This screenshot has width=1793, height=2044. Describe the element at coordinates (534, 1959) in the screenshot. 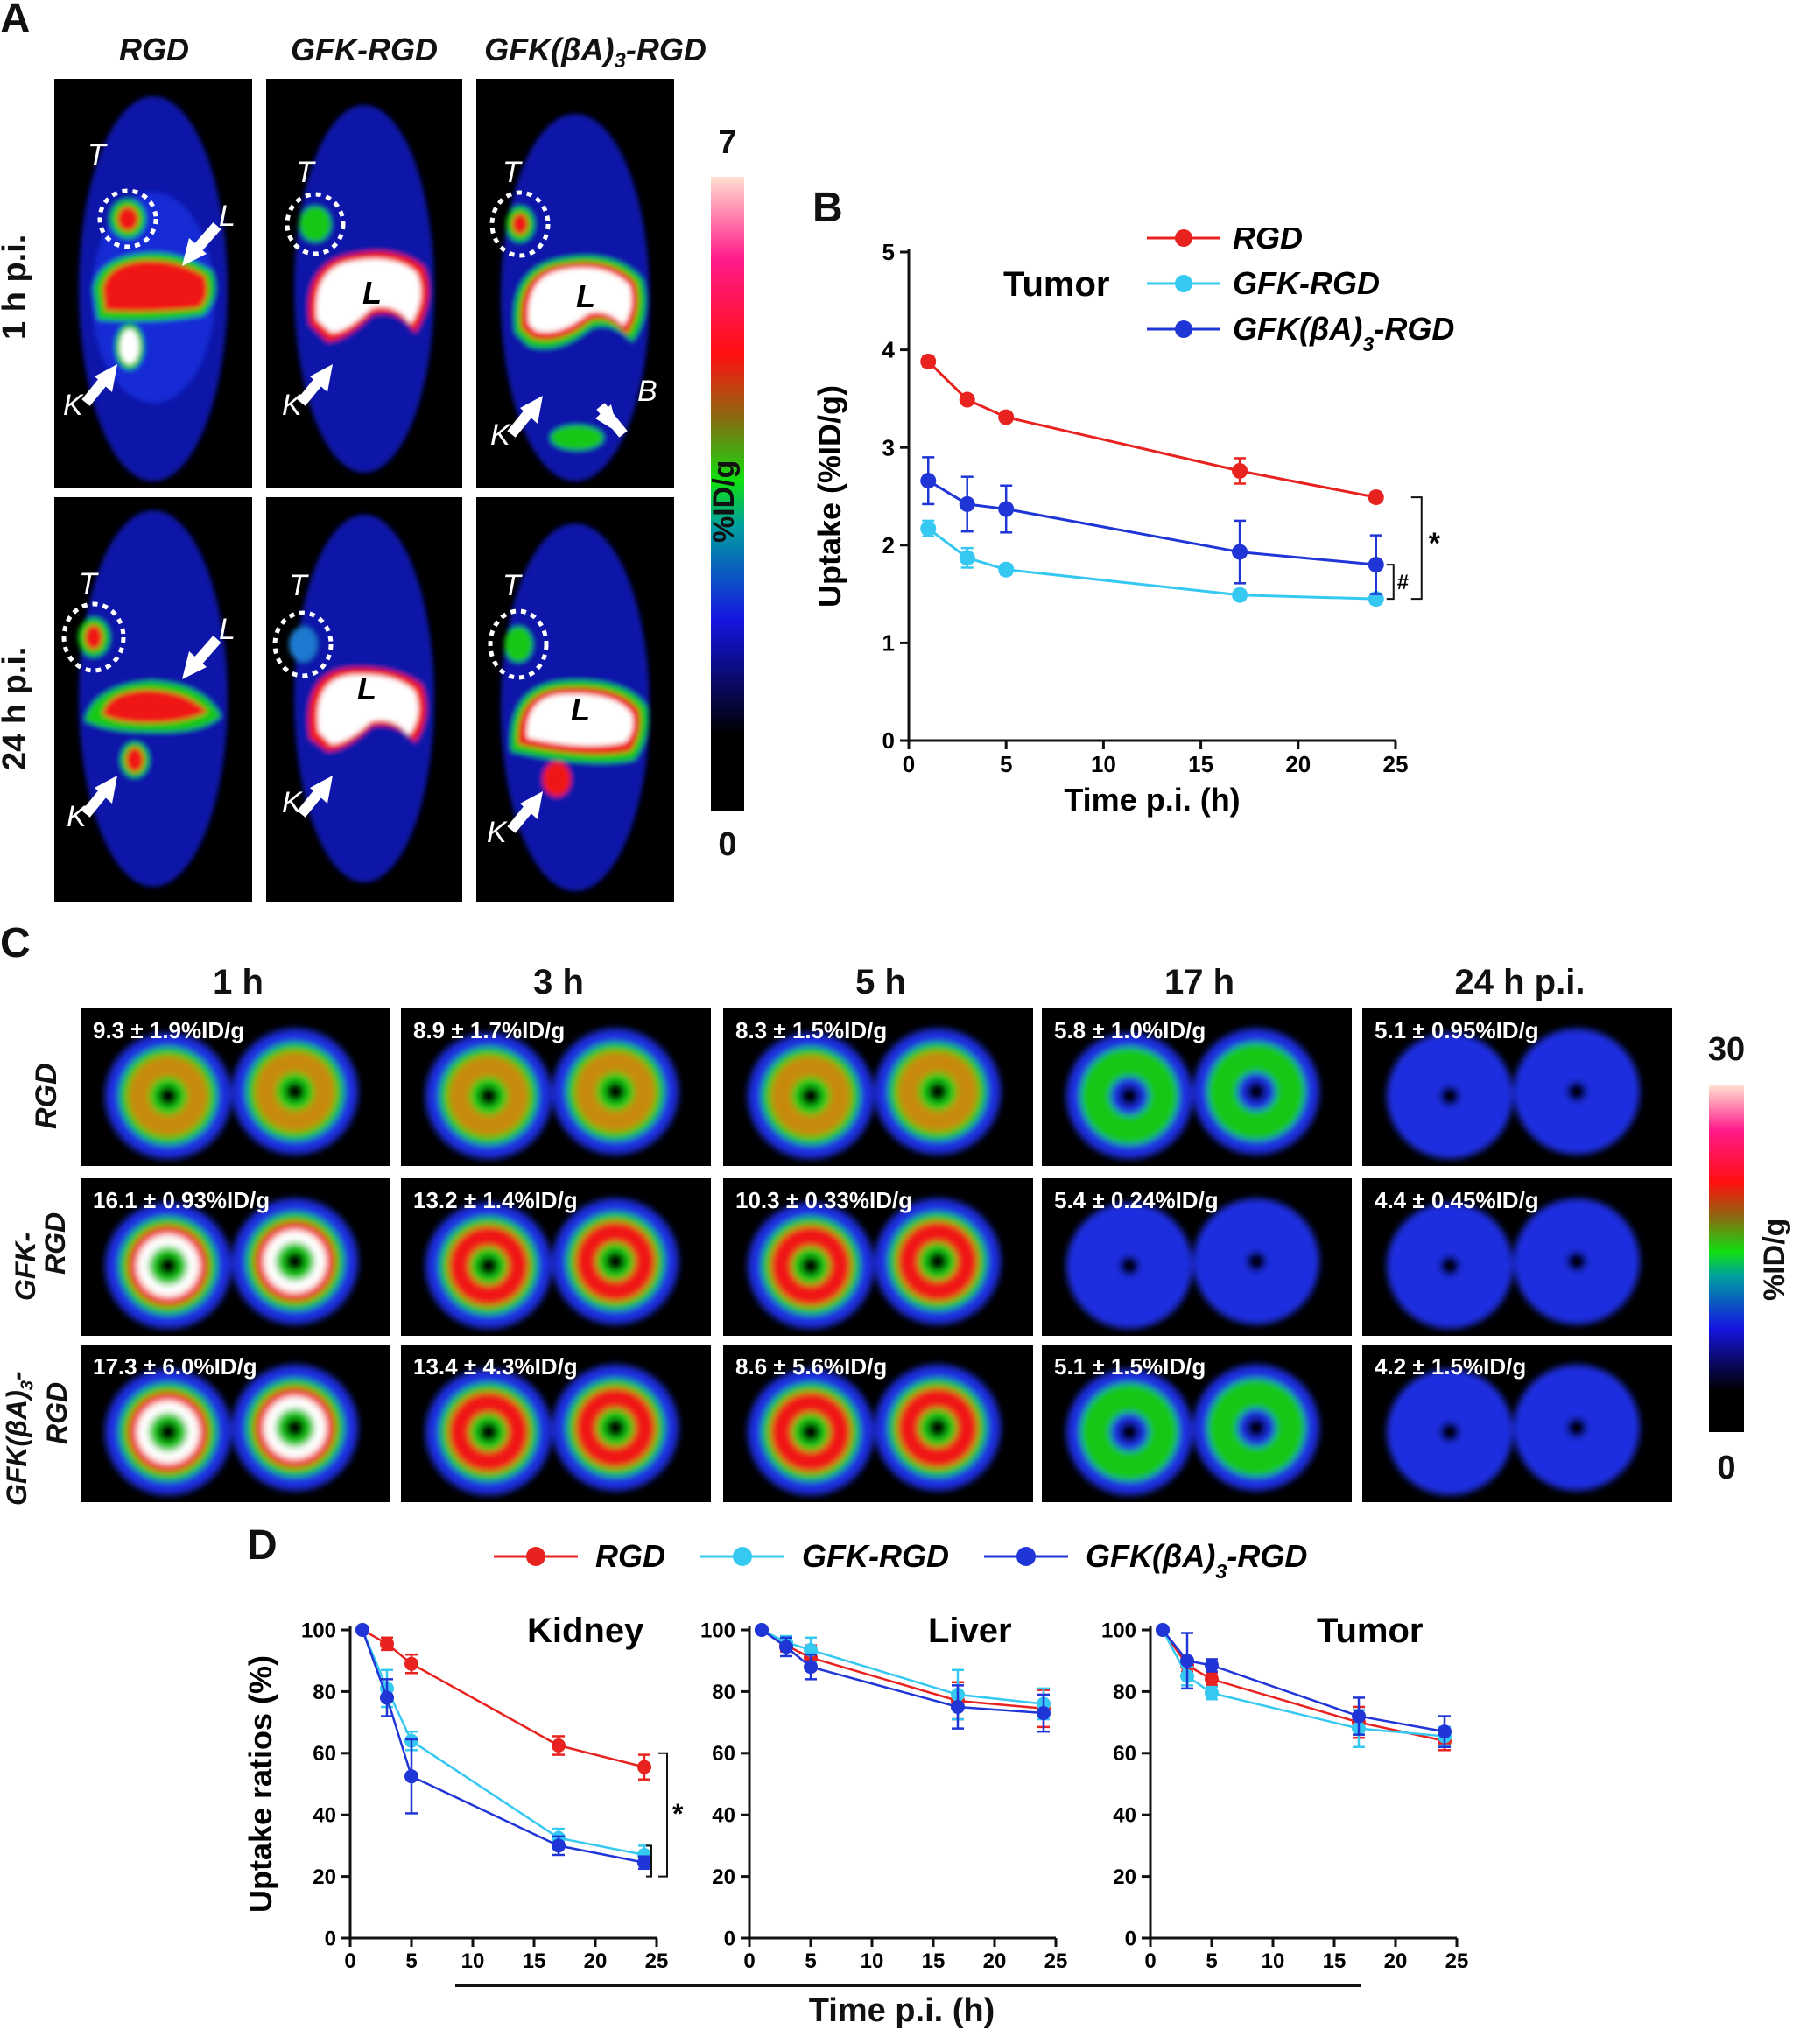

I see `d-kidney-xtick-label-15: 15` at that location.